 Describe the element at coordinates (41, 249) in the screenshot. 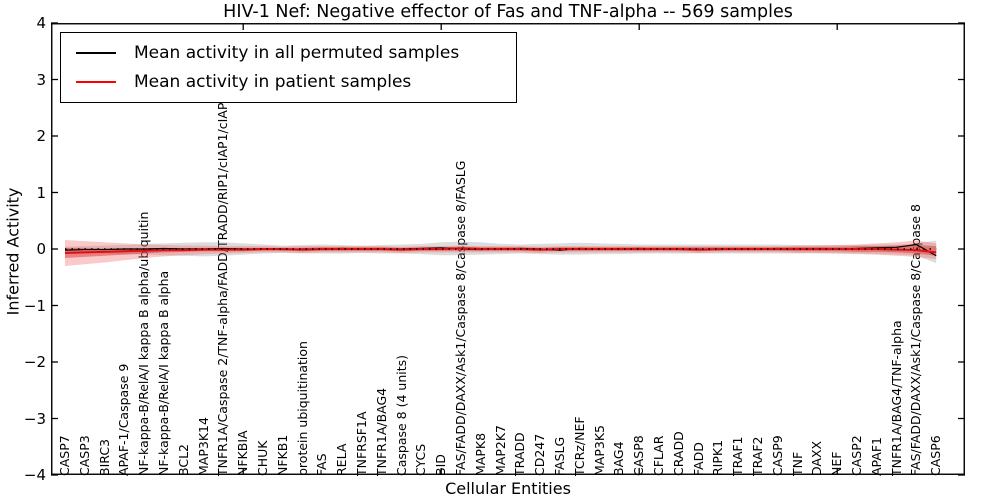

I see `y-tick-label: 0` at that location.